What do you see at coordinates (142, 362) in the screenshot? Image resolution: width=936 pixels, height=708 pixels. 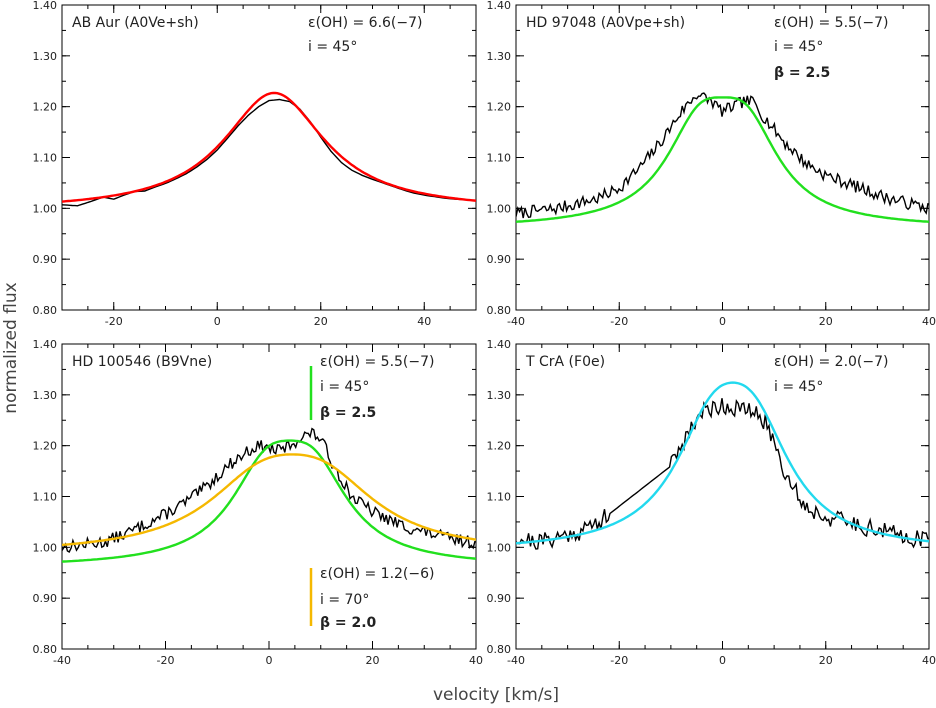 I see `panel-title: HD 100546 (B9Vne)` at bounding box center [142, 362].